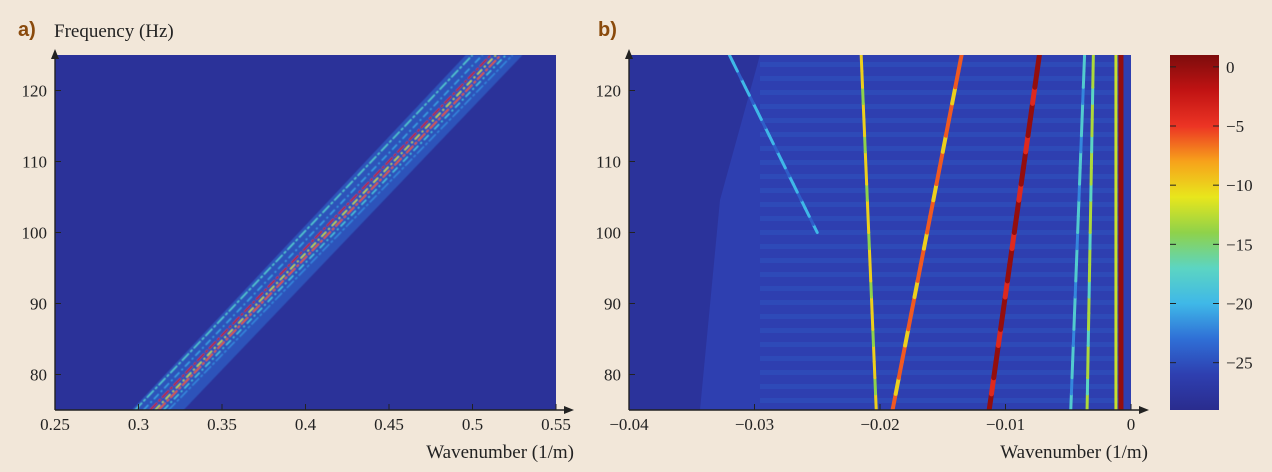  I want to click on panel-a-xlabel: Wavenumber (1/m), so click(500, 452).